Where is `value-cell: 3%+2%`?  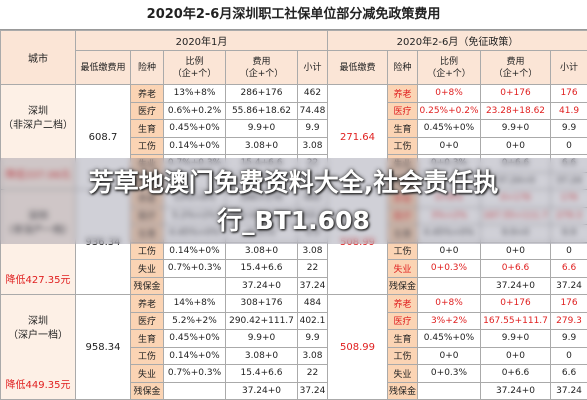 value-cell: 3%+2% is located at coordinates (449, 320).